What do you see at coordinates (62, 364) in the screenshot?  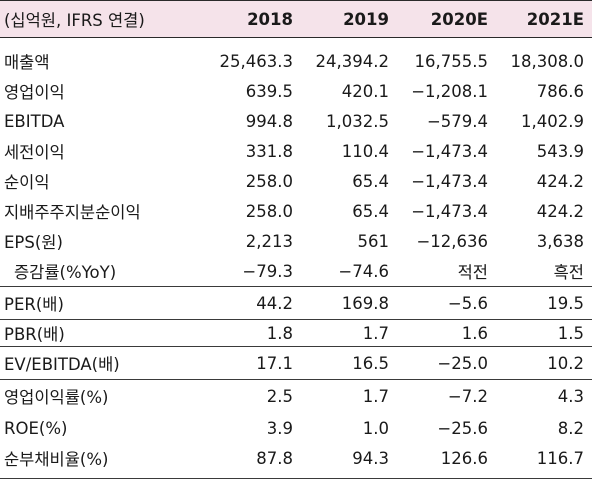 I see `row-label: EV/EBITDA(배)` at bounding box center [62, 364].